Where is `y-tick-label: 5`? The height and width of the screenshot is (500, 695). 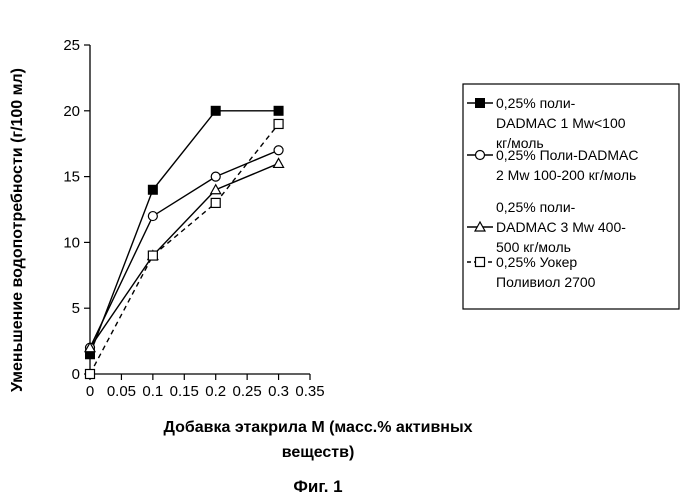 y-tick-label: 5 is located at coordinates (76, 308).